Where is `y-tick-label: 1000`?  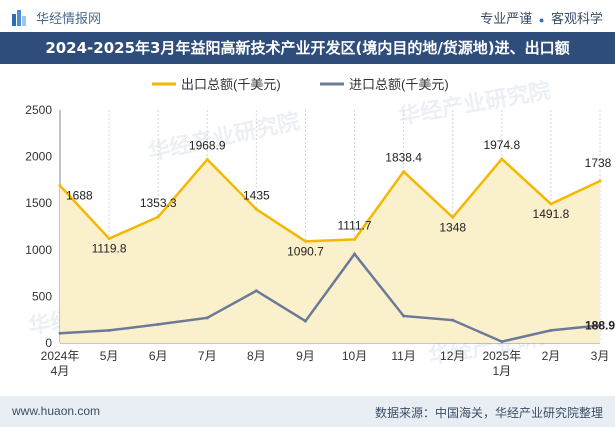
y-tick-label: 1000 is located at coordinates (38, 250).